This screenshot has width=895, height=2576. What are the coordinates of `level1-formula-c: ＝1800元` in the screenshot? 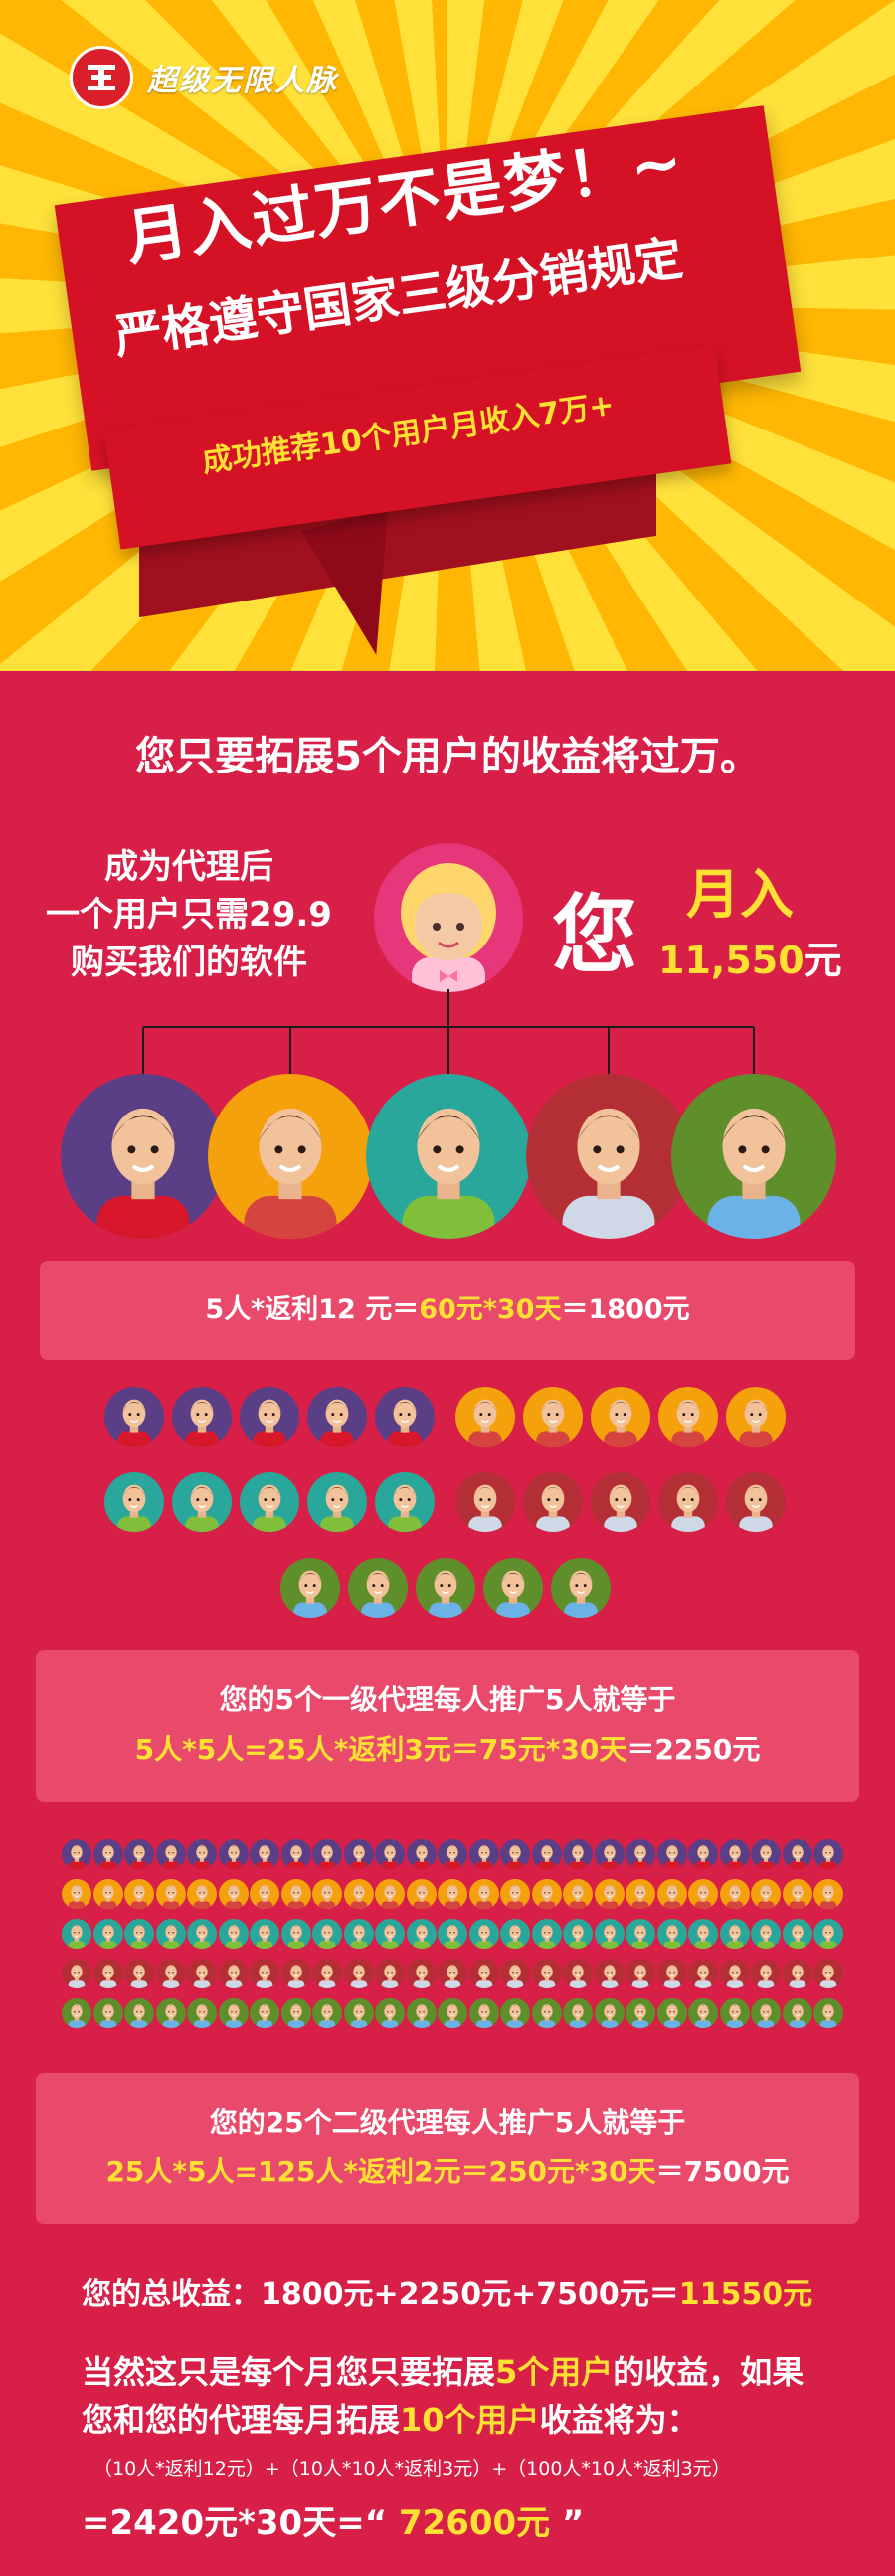 It's located at (626, 1309).